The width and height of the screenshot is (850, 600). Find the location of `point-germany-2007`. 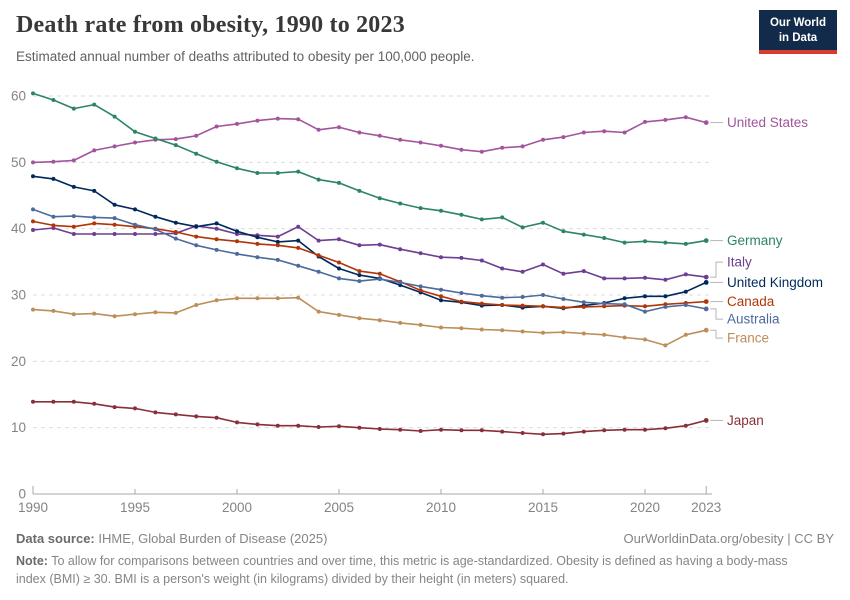

point-germany-2007 is located at coordinates (379, 198).